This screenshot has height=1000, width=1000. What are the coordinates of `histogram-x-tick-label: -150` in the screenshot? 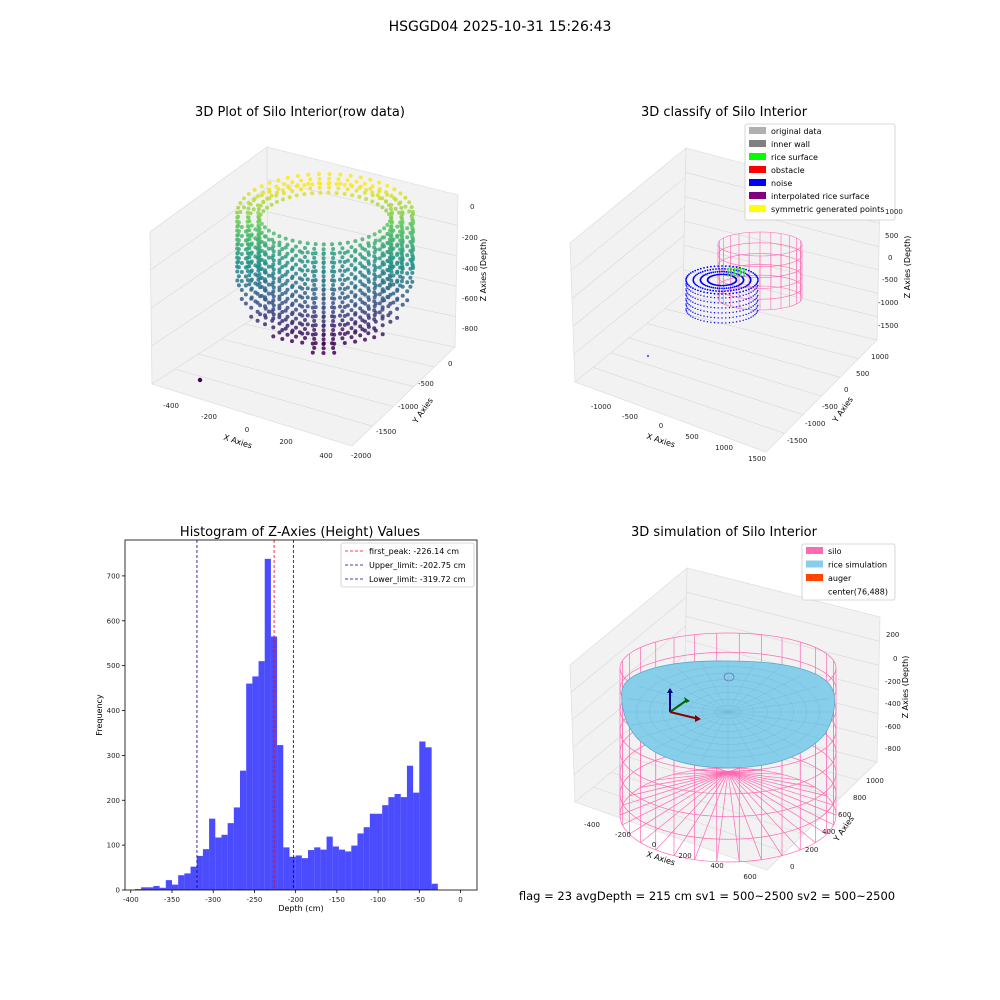 It's located at (337, 900).